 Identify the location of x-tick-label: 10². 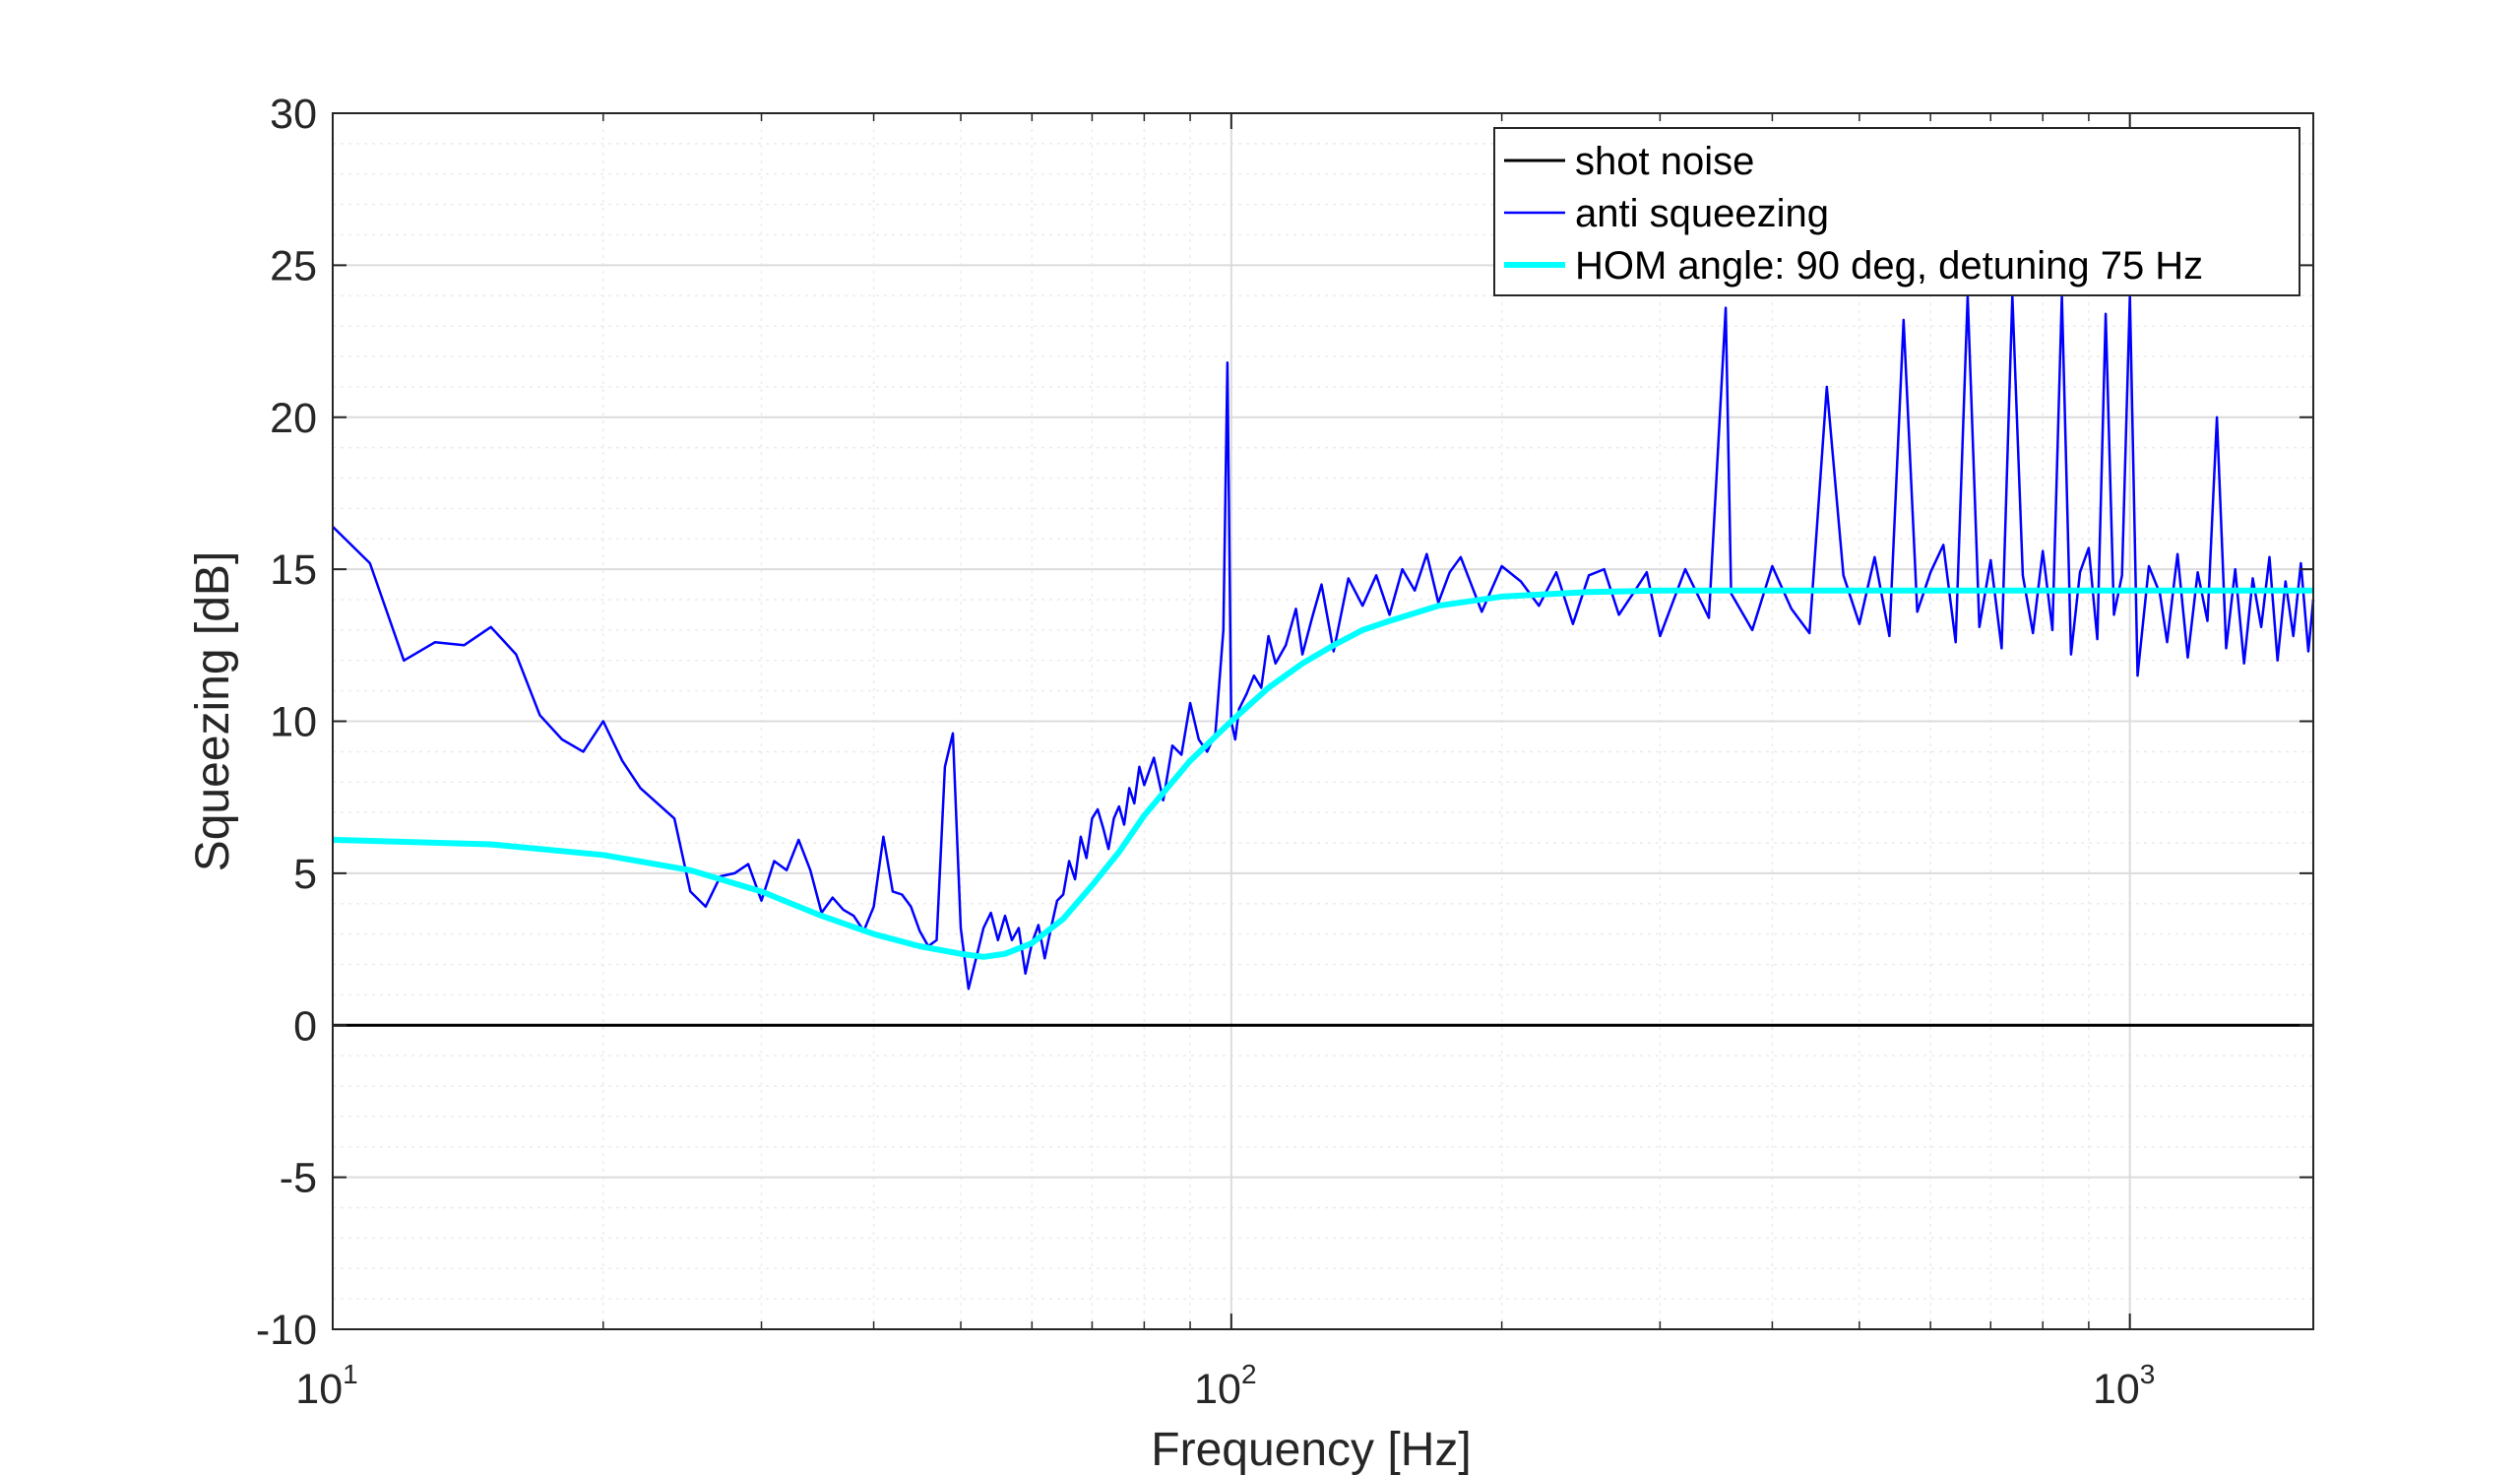
(1225, 1386).